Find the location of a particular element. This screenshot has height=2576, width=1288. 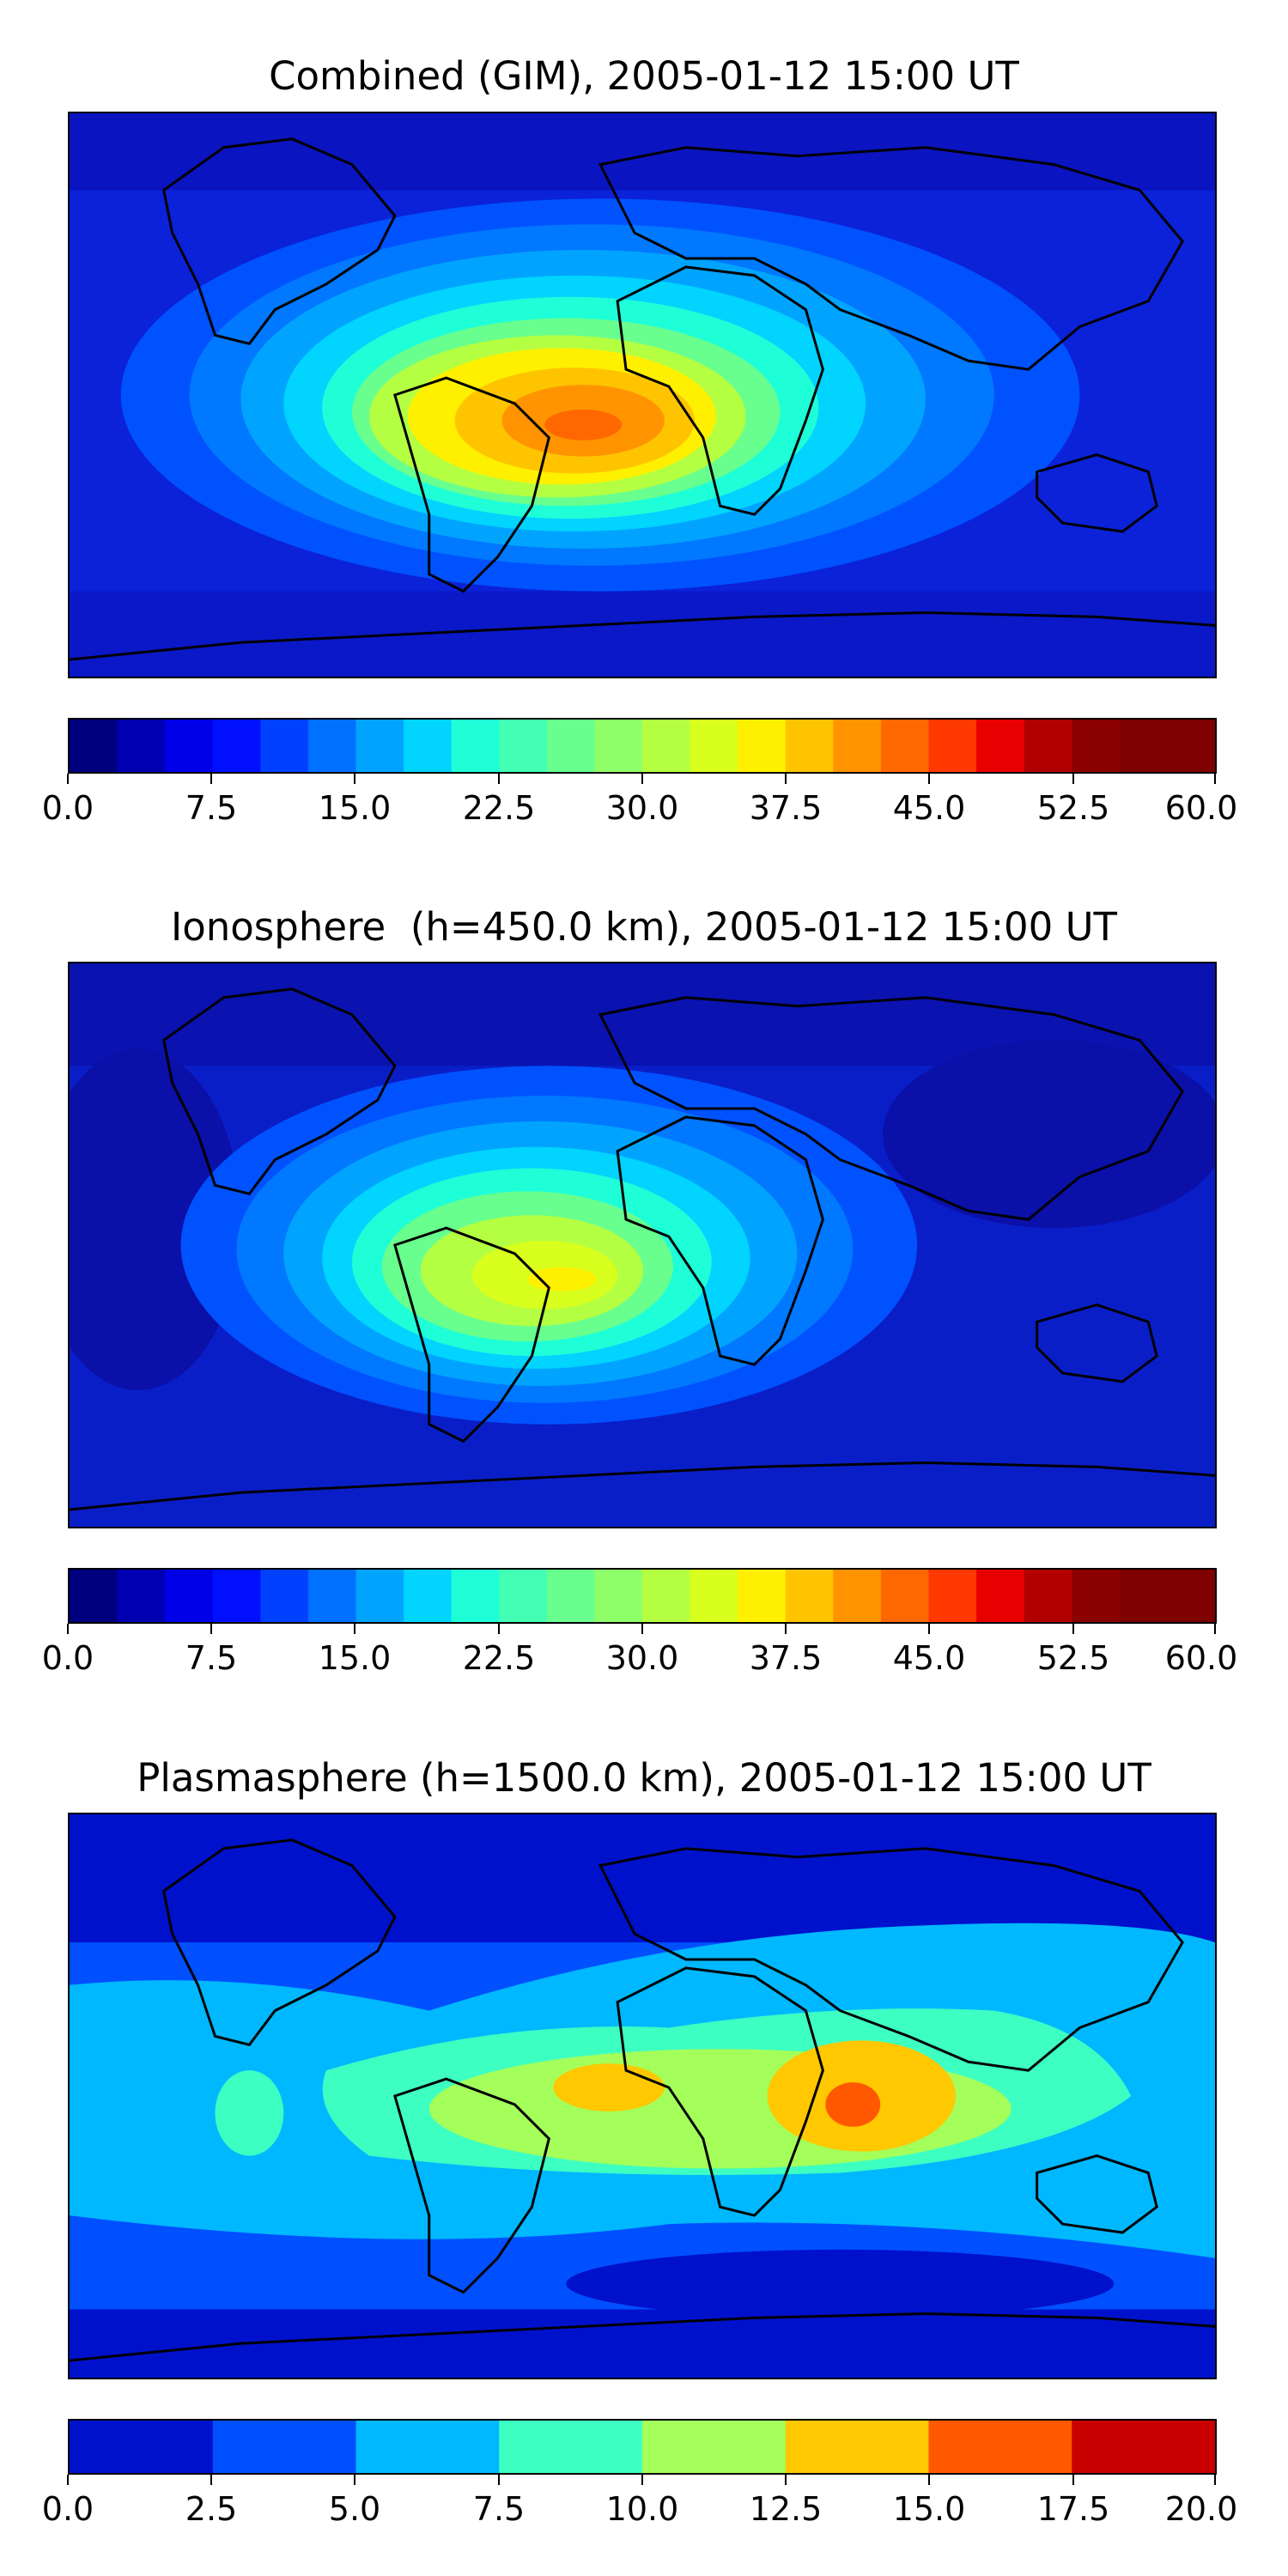

colorbar-tick-label: 22.5 is located at coordinates (499, 808).